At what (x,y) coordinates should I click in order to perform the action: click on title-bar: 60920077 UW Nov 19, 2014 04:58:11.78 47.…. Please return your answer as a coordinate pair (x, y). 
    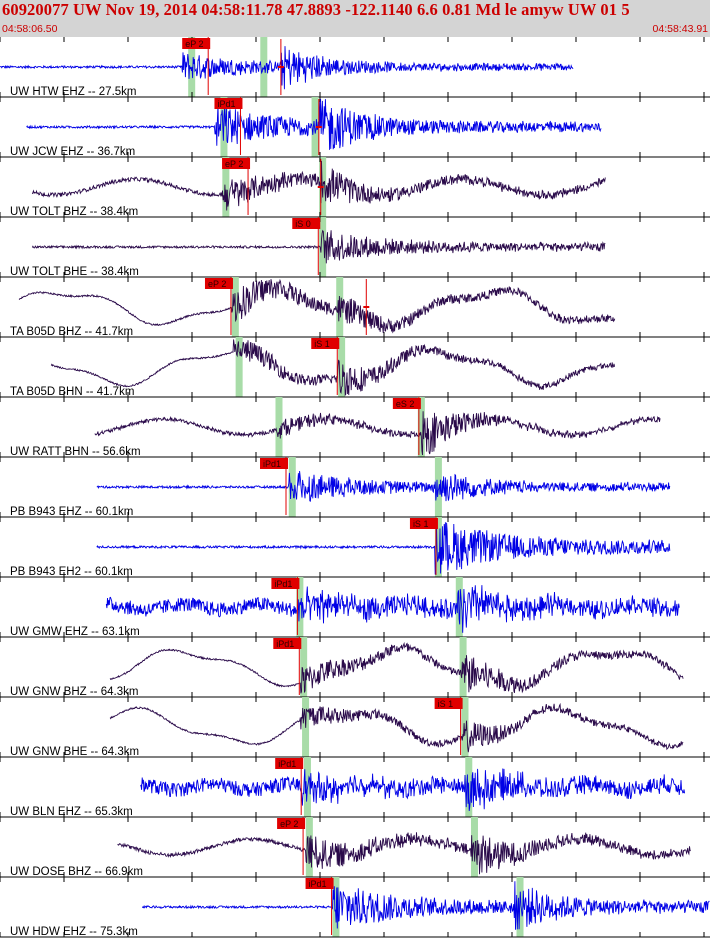
    Looking at the image, I should click on (355, 18).